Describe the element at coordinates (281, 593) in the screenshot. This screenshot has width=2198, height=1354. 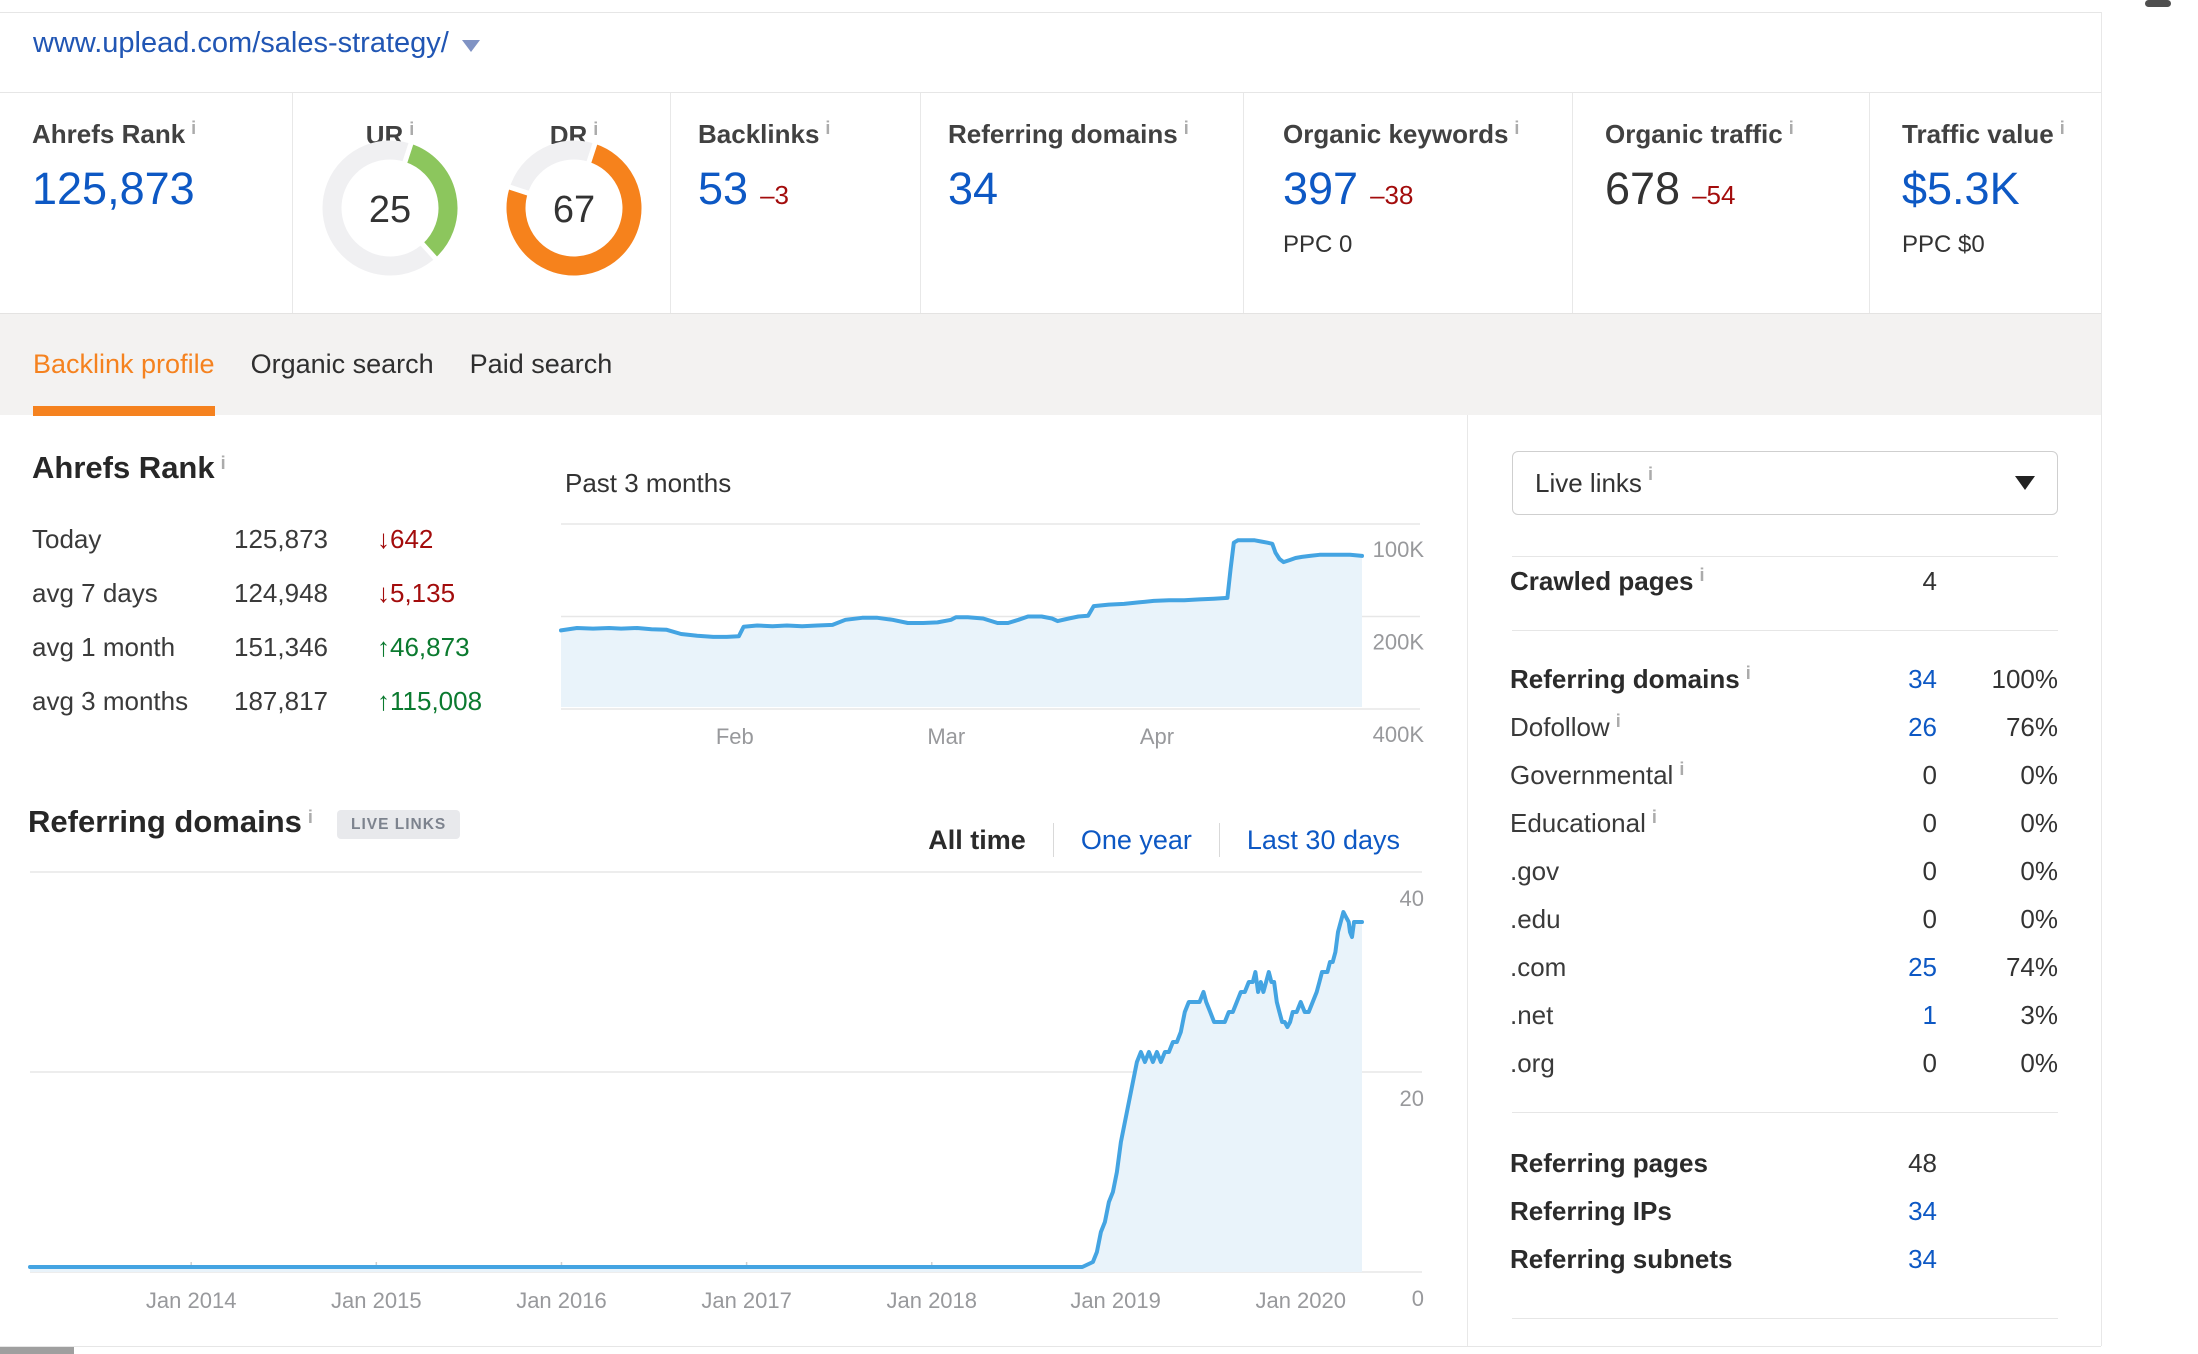
I see `rank-row-value: 124,948` at that location.